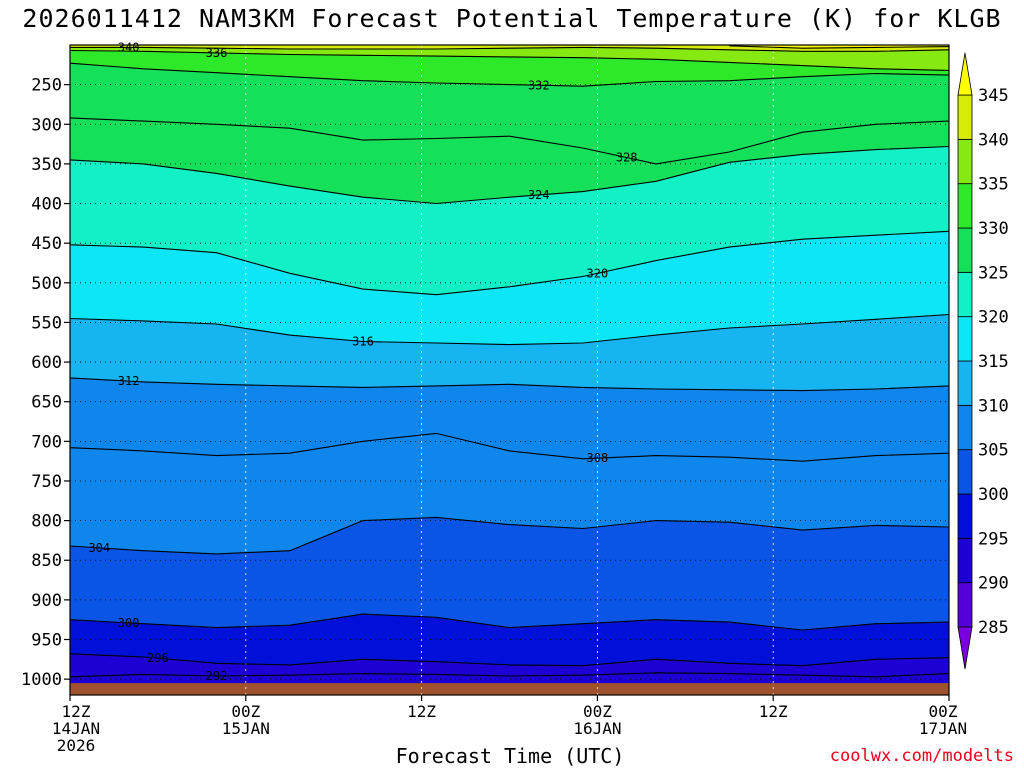  What do you see at coordinates (46, 125) in the screenshot?
I see `y-tick-label-300: 300` at bounding box center [46, 125].